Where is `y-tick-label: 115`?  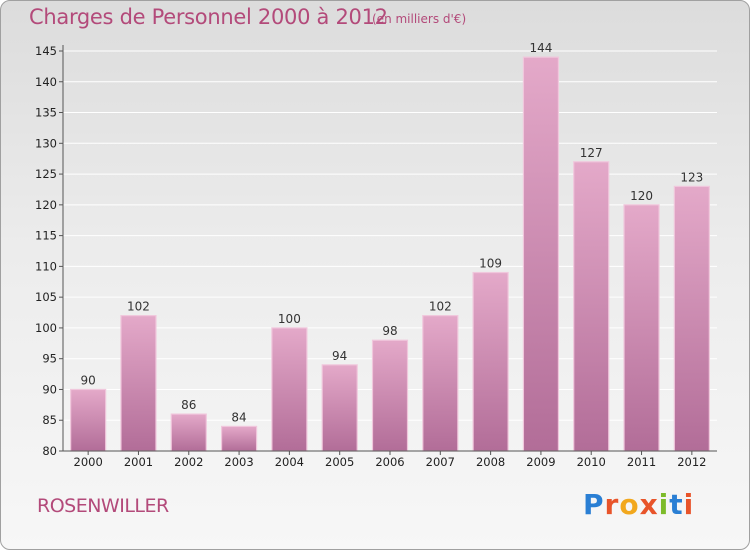 y-tick-label: 115 is located at coordinates (46, 236).